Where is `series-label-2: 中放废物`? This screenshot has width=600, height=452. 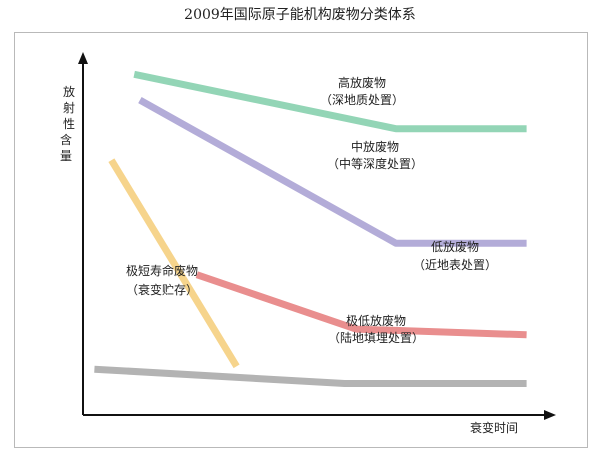 series-label-2: 中放废物 is located at coordinates (375, 146).